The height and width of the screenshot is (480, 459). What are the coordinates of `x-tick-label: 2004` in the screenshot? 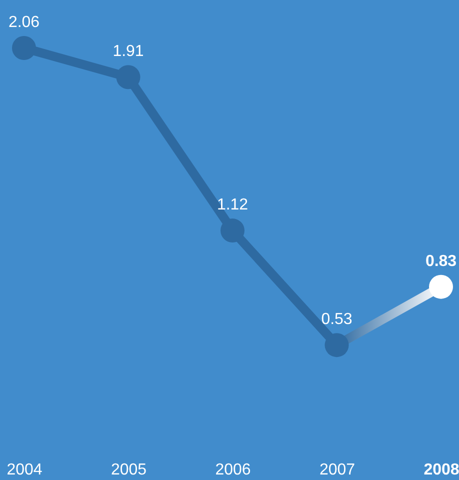 It's located at (24, 470).